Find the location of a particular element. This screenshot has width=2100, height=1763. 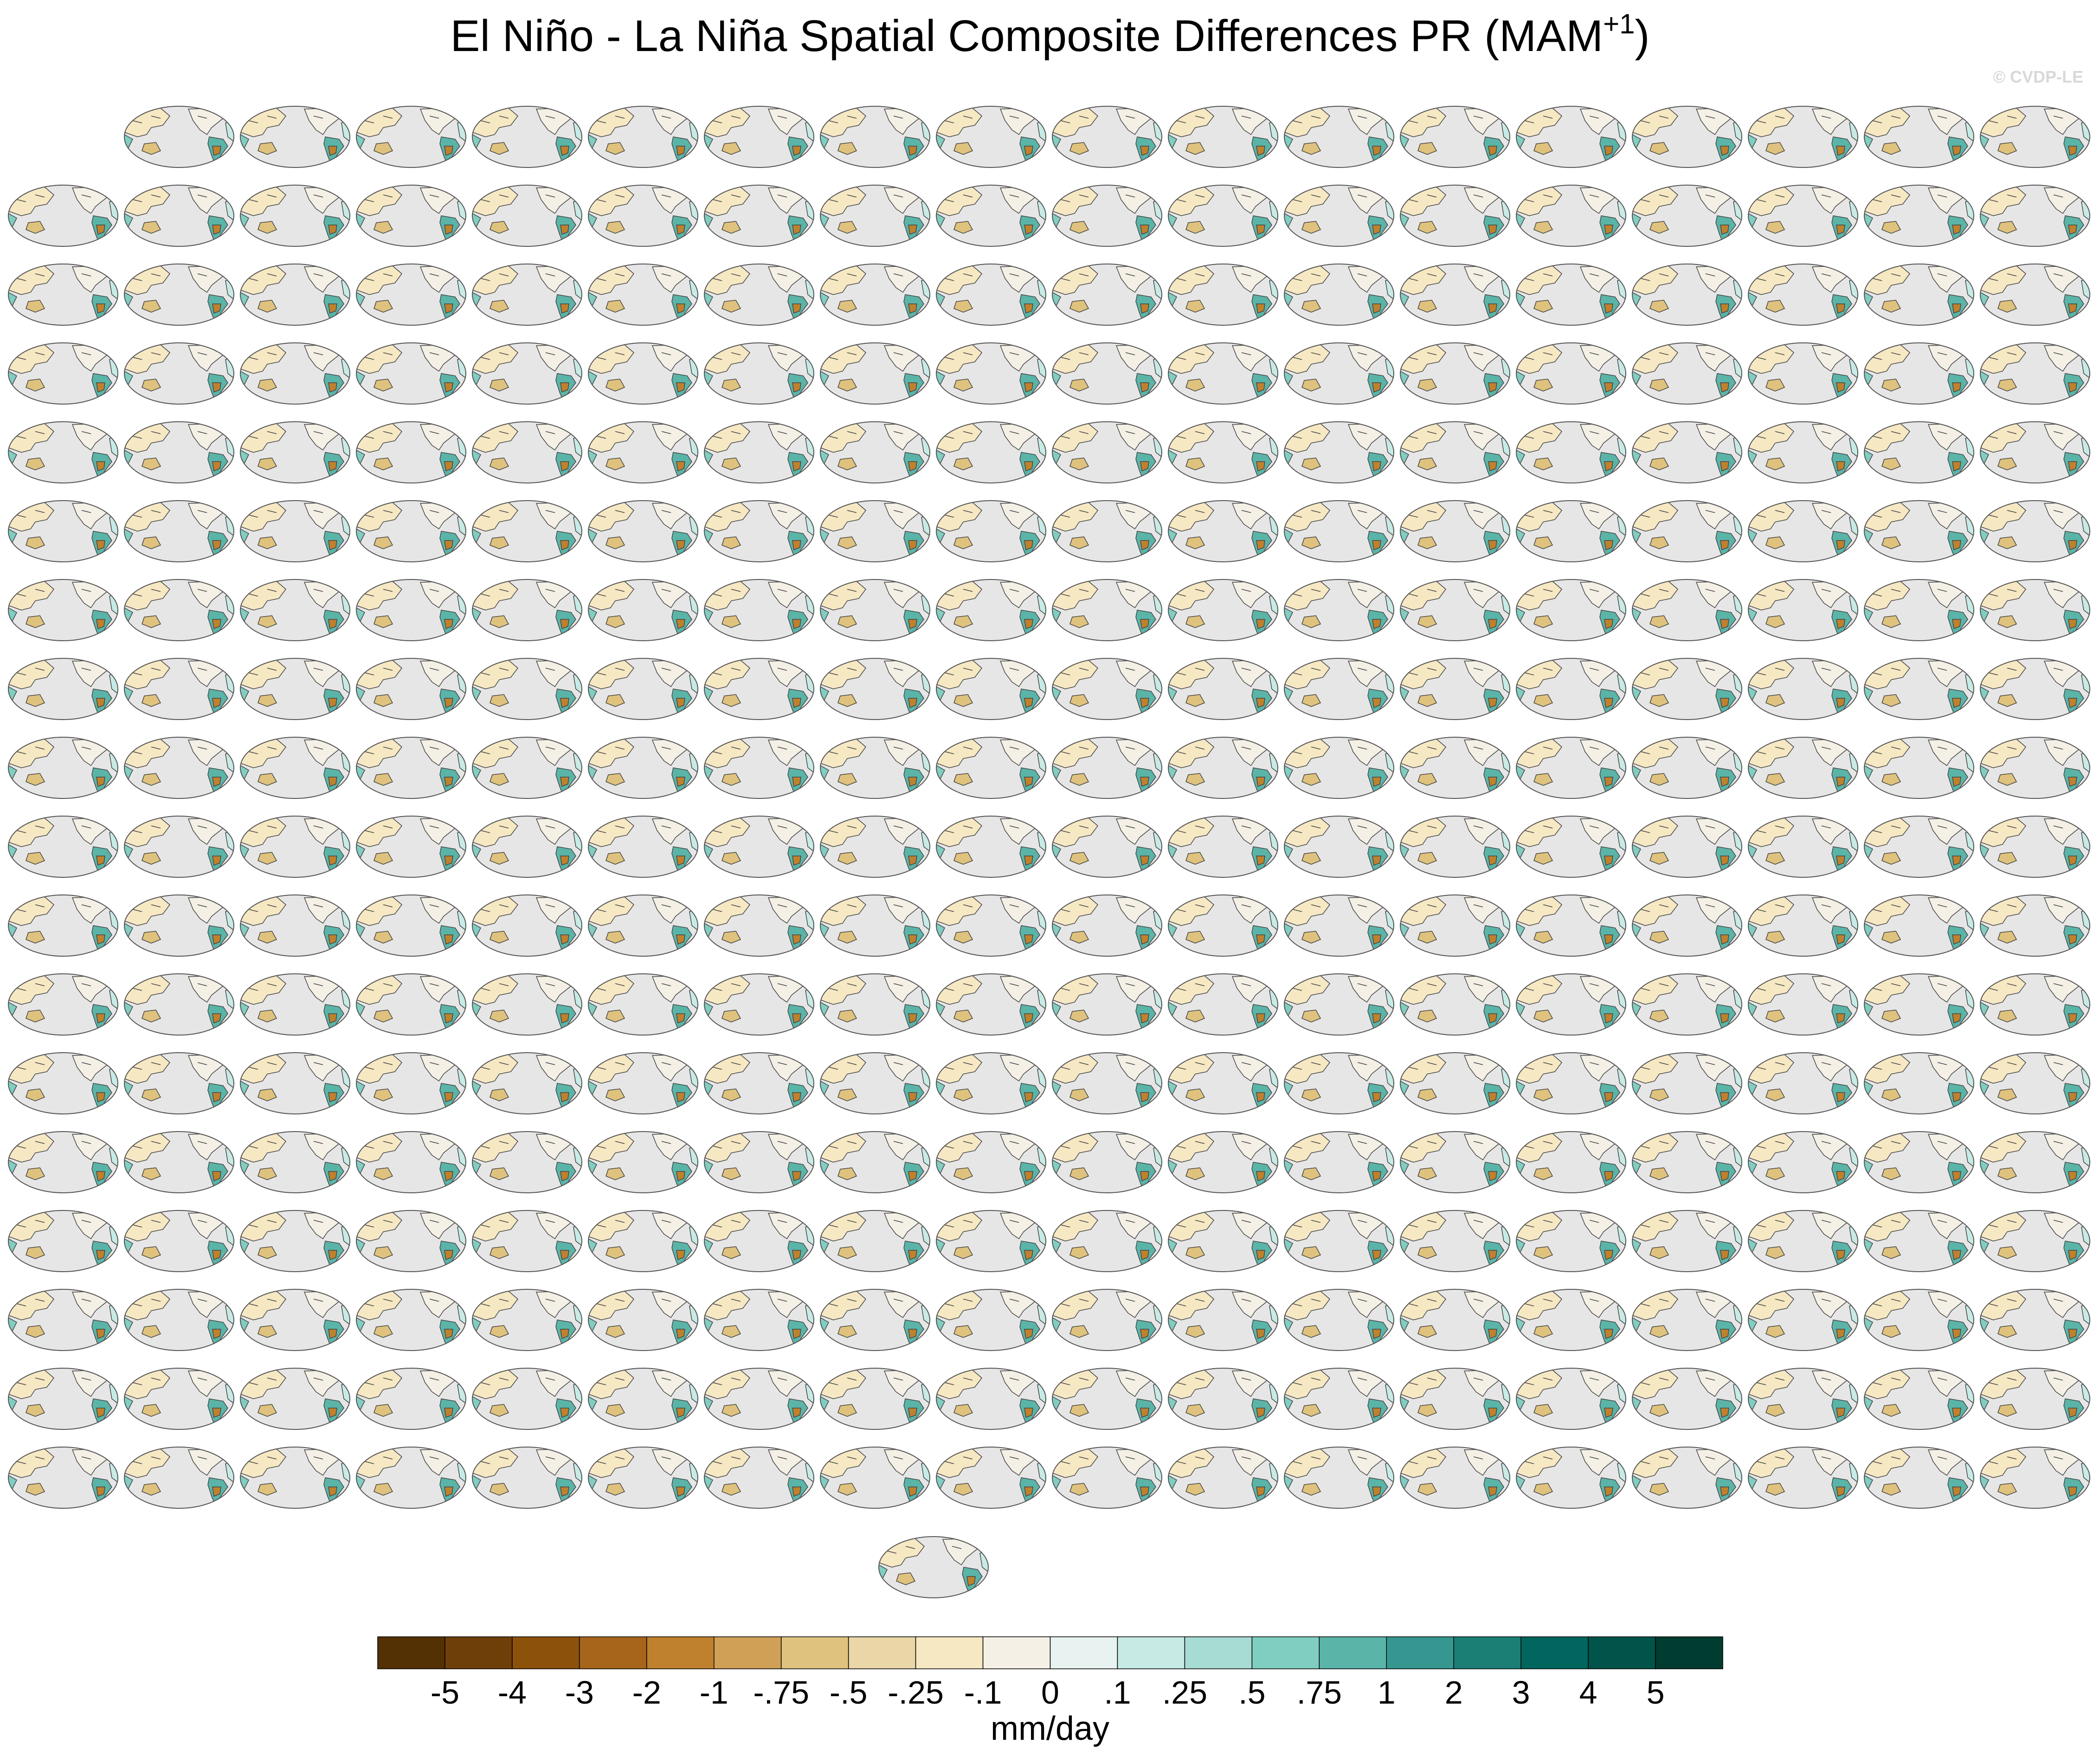

colorbar-tick-label: .25 is located at coordinates (1185, 1692).